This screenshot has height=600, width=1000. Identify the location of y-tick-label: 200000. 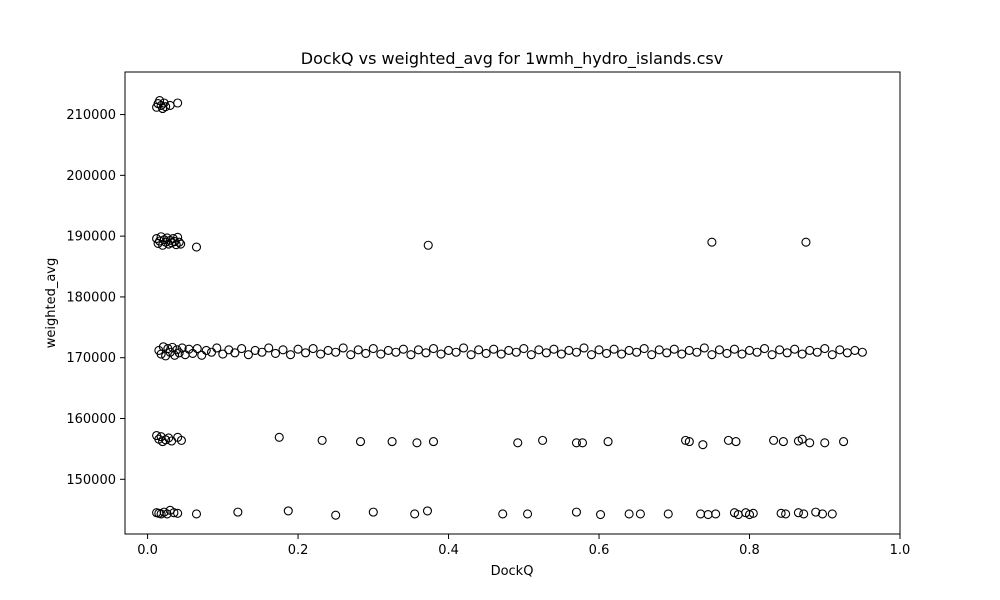
(91, 176).